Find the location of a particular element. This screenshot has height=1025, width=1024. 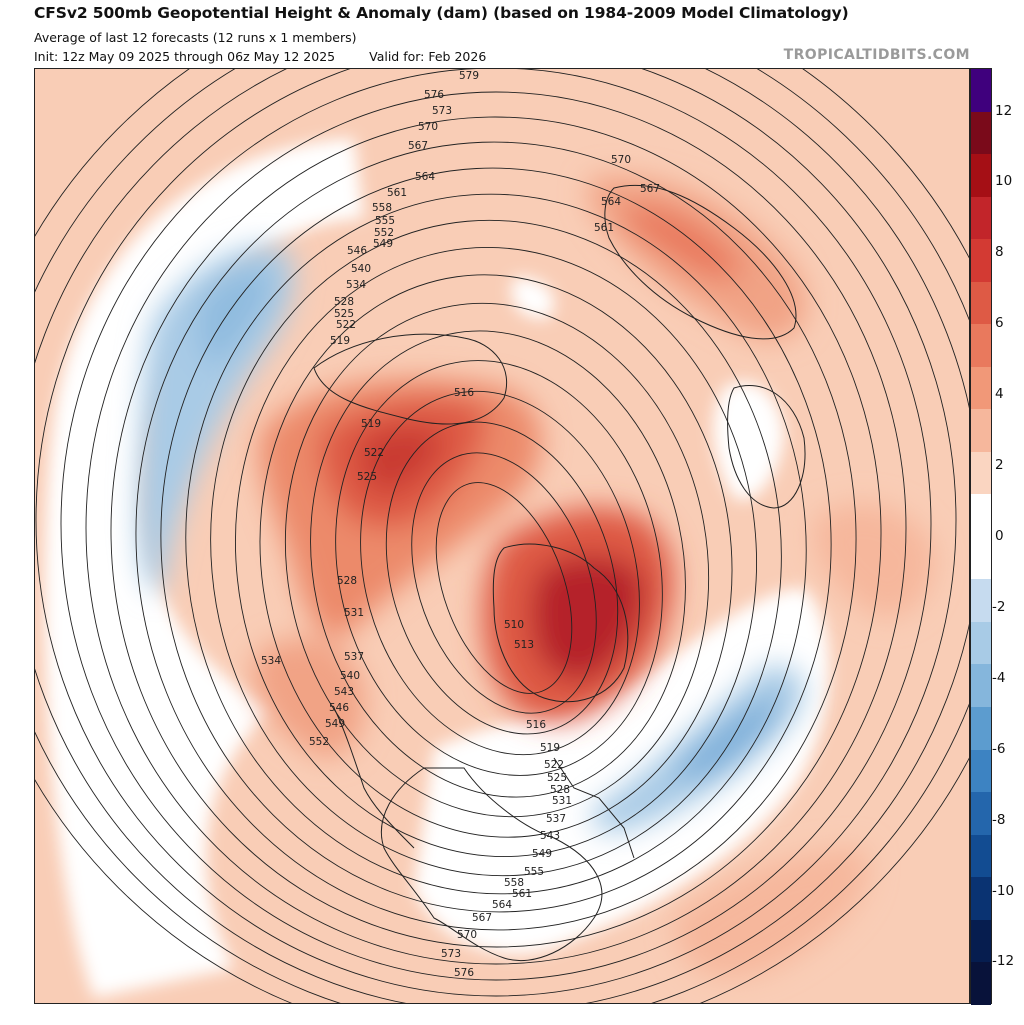

colorbar-tick-label: 2 is located at coordinates (999, 465).